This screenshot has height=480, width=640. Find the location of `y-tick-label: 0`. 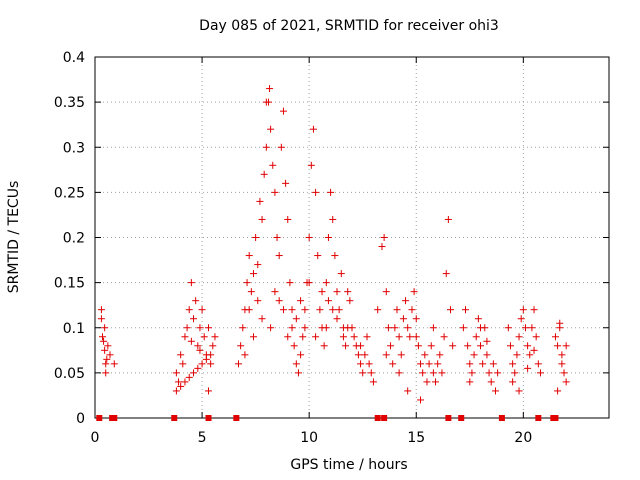

y-tick-label: 0 is located at coordinates (80, 419).